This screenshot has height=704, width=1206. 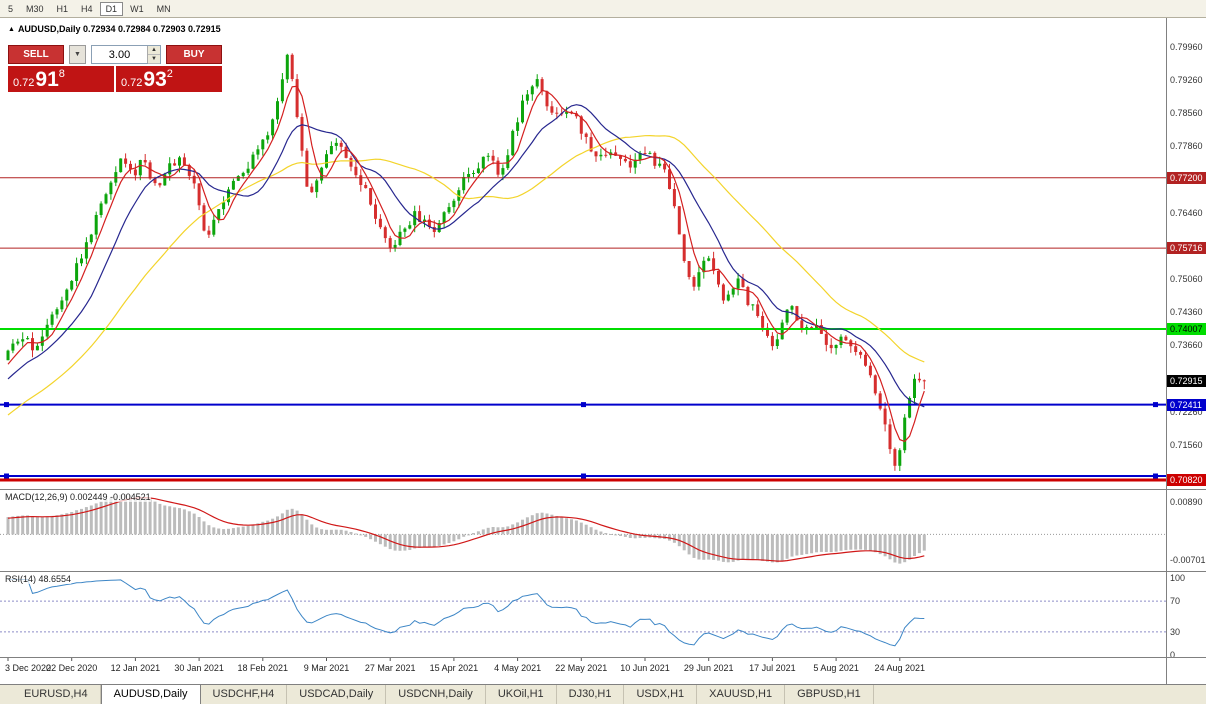 I want to click on price-level-label: 0.70820, so click(x=1186, y=480).